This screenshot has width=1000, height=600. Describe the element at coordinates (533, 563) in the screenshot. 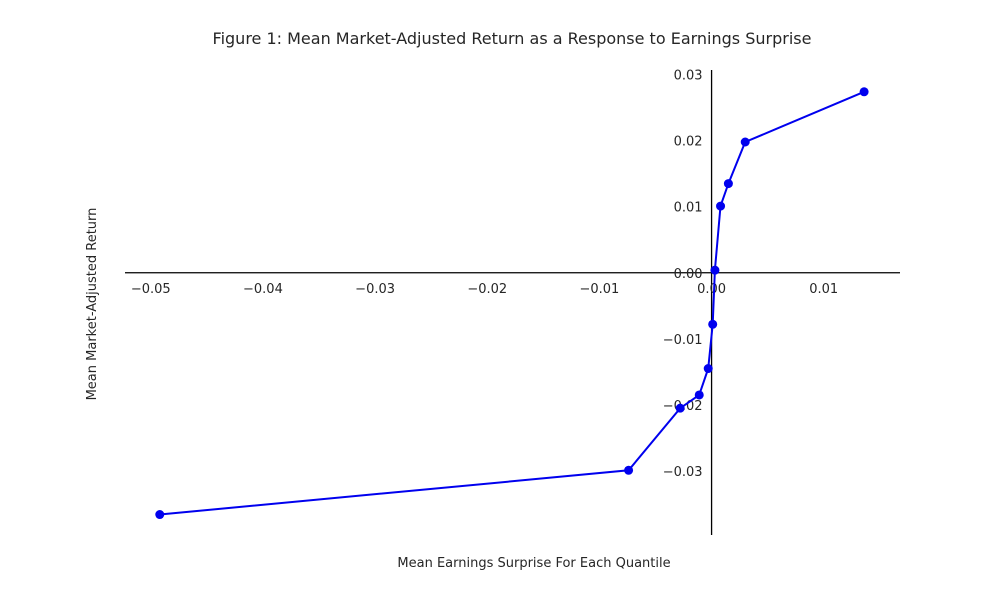

I see `x-axis-label: Mean Earnings Surprise For Each Quantile` at that location.